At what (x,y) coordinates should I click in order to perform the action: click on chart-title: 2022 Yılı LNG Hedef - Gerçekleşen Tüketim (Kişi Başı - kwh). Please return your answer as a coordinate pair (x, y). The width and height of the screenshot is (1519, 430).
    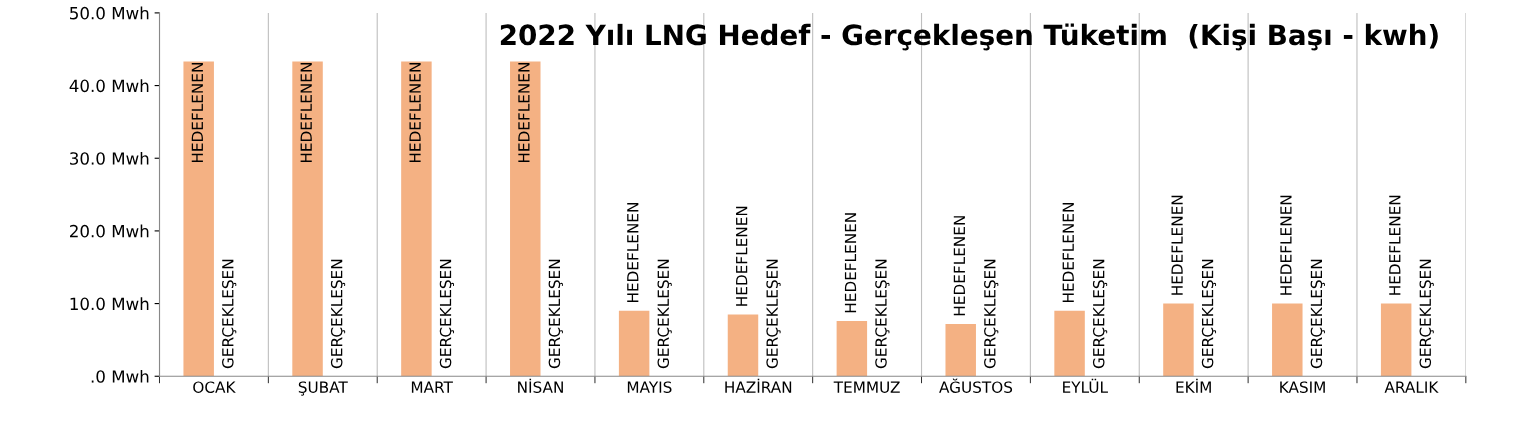
    Looking at the image, I should click on (969, 37).